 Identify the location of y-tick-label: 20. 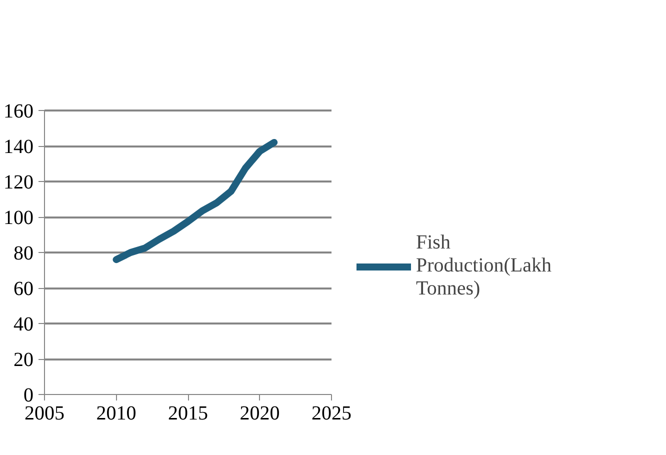
(24, 360).